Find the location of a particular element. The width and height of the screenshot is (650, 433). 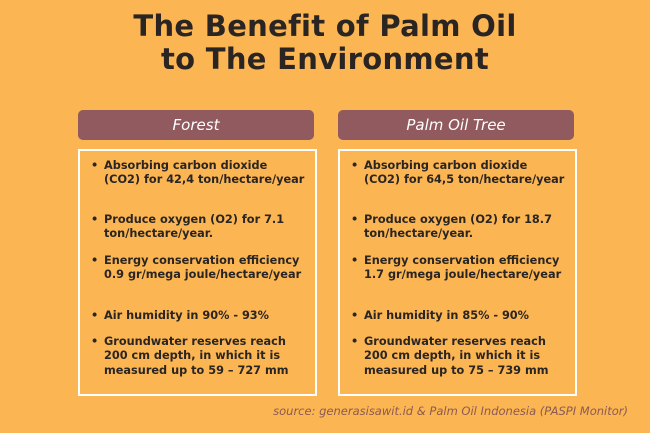

list-item: • Air humidity in 90% - 93% is located at coordinates (199, 316).